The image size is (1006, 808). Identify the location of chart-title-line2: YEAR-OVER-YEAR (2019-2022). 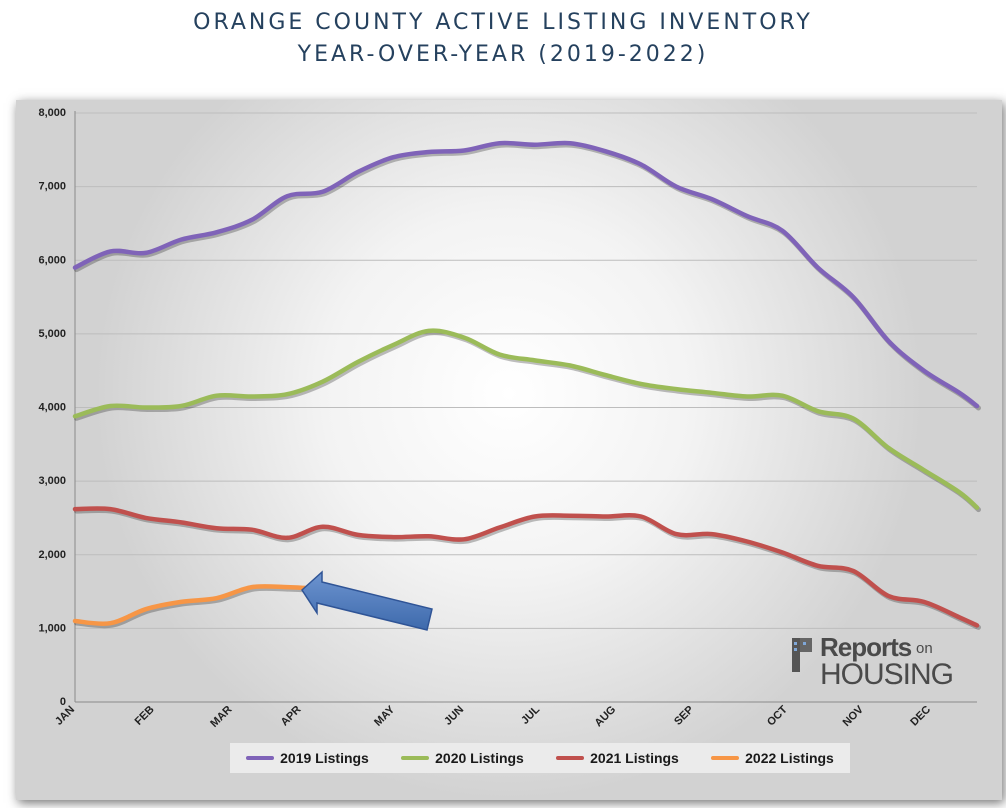
(503, 54).